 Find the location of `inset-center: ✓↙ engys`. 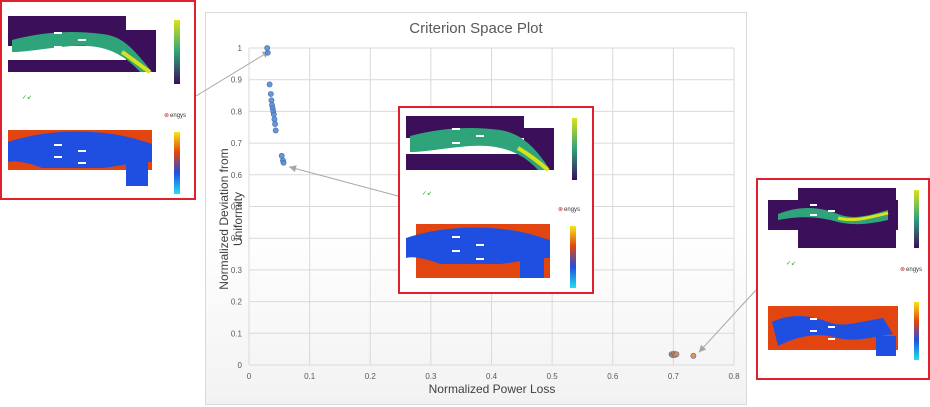

inset-center: ✓↙ engys is located at coordinates (496, 200).